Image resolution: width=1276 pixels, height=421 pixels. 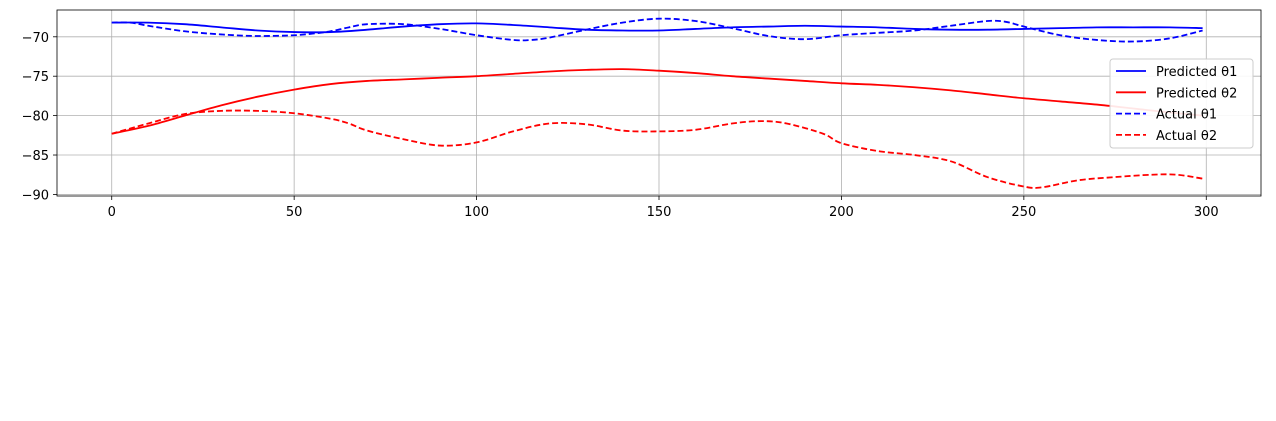 What do you see at coordinates (112, 212) in the screenshot?
I see `x-tick-label: 0` at bounding box center [112, 212].